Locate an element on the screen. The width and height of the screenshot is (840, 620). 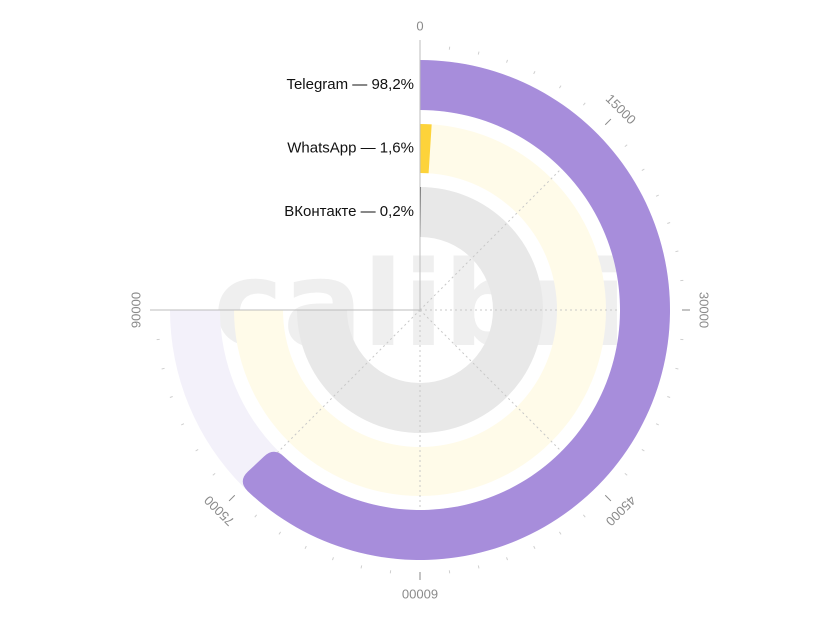
series-label-whatsapp: WhatsApp — 1,6% is located at coordinates (350, 147).